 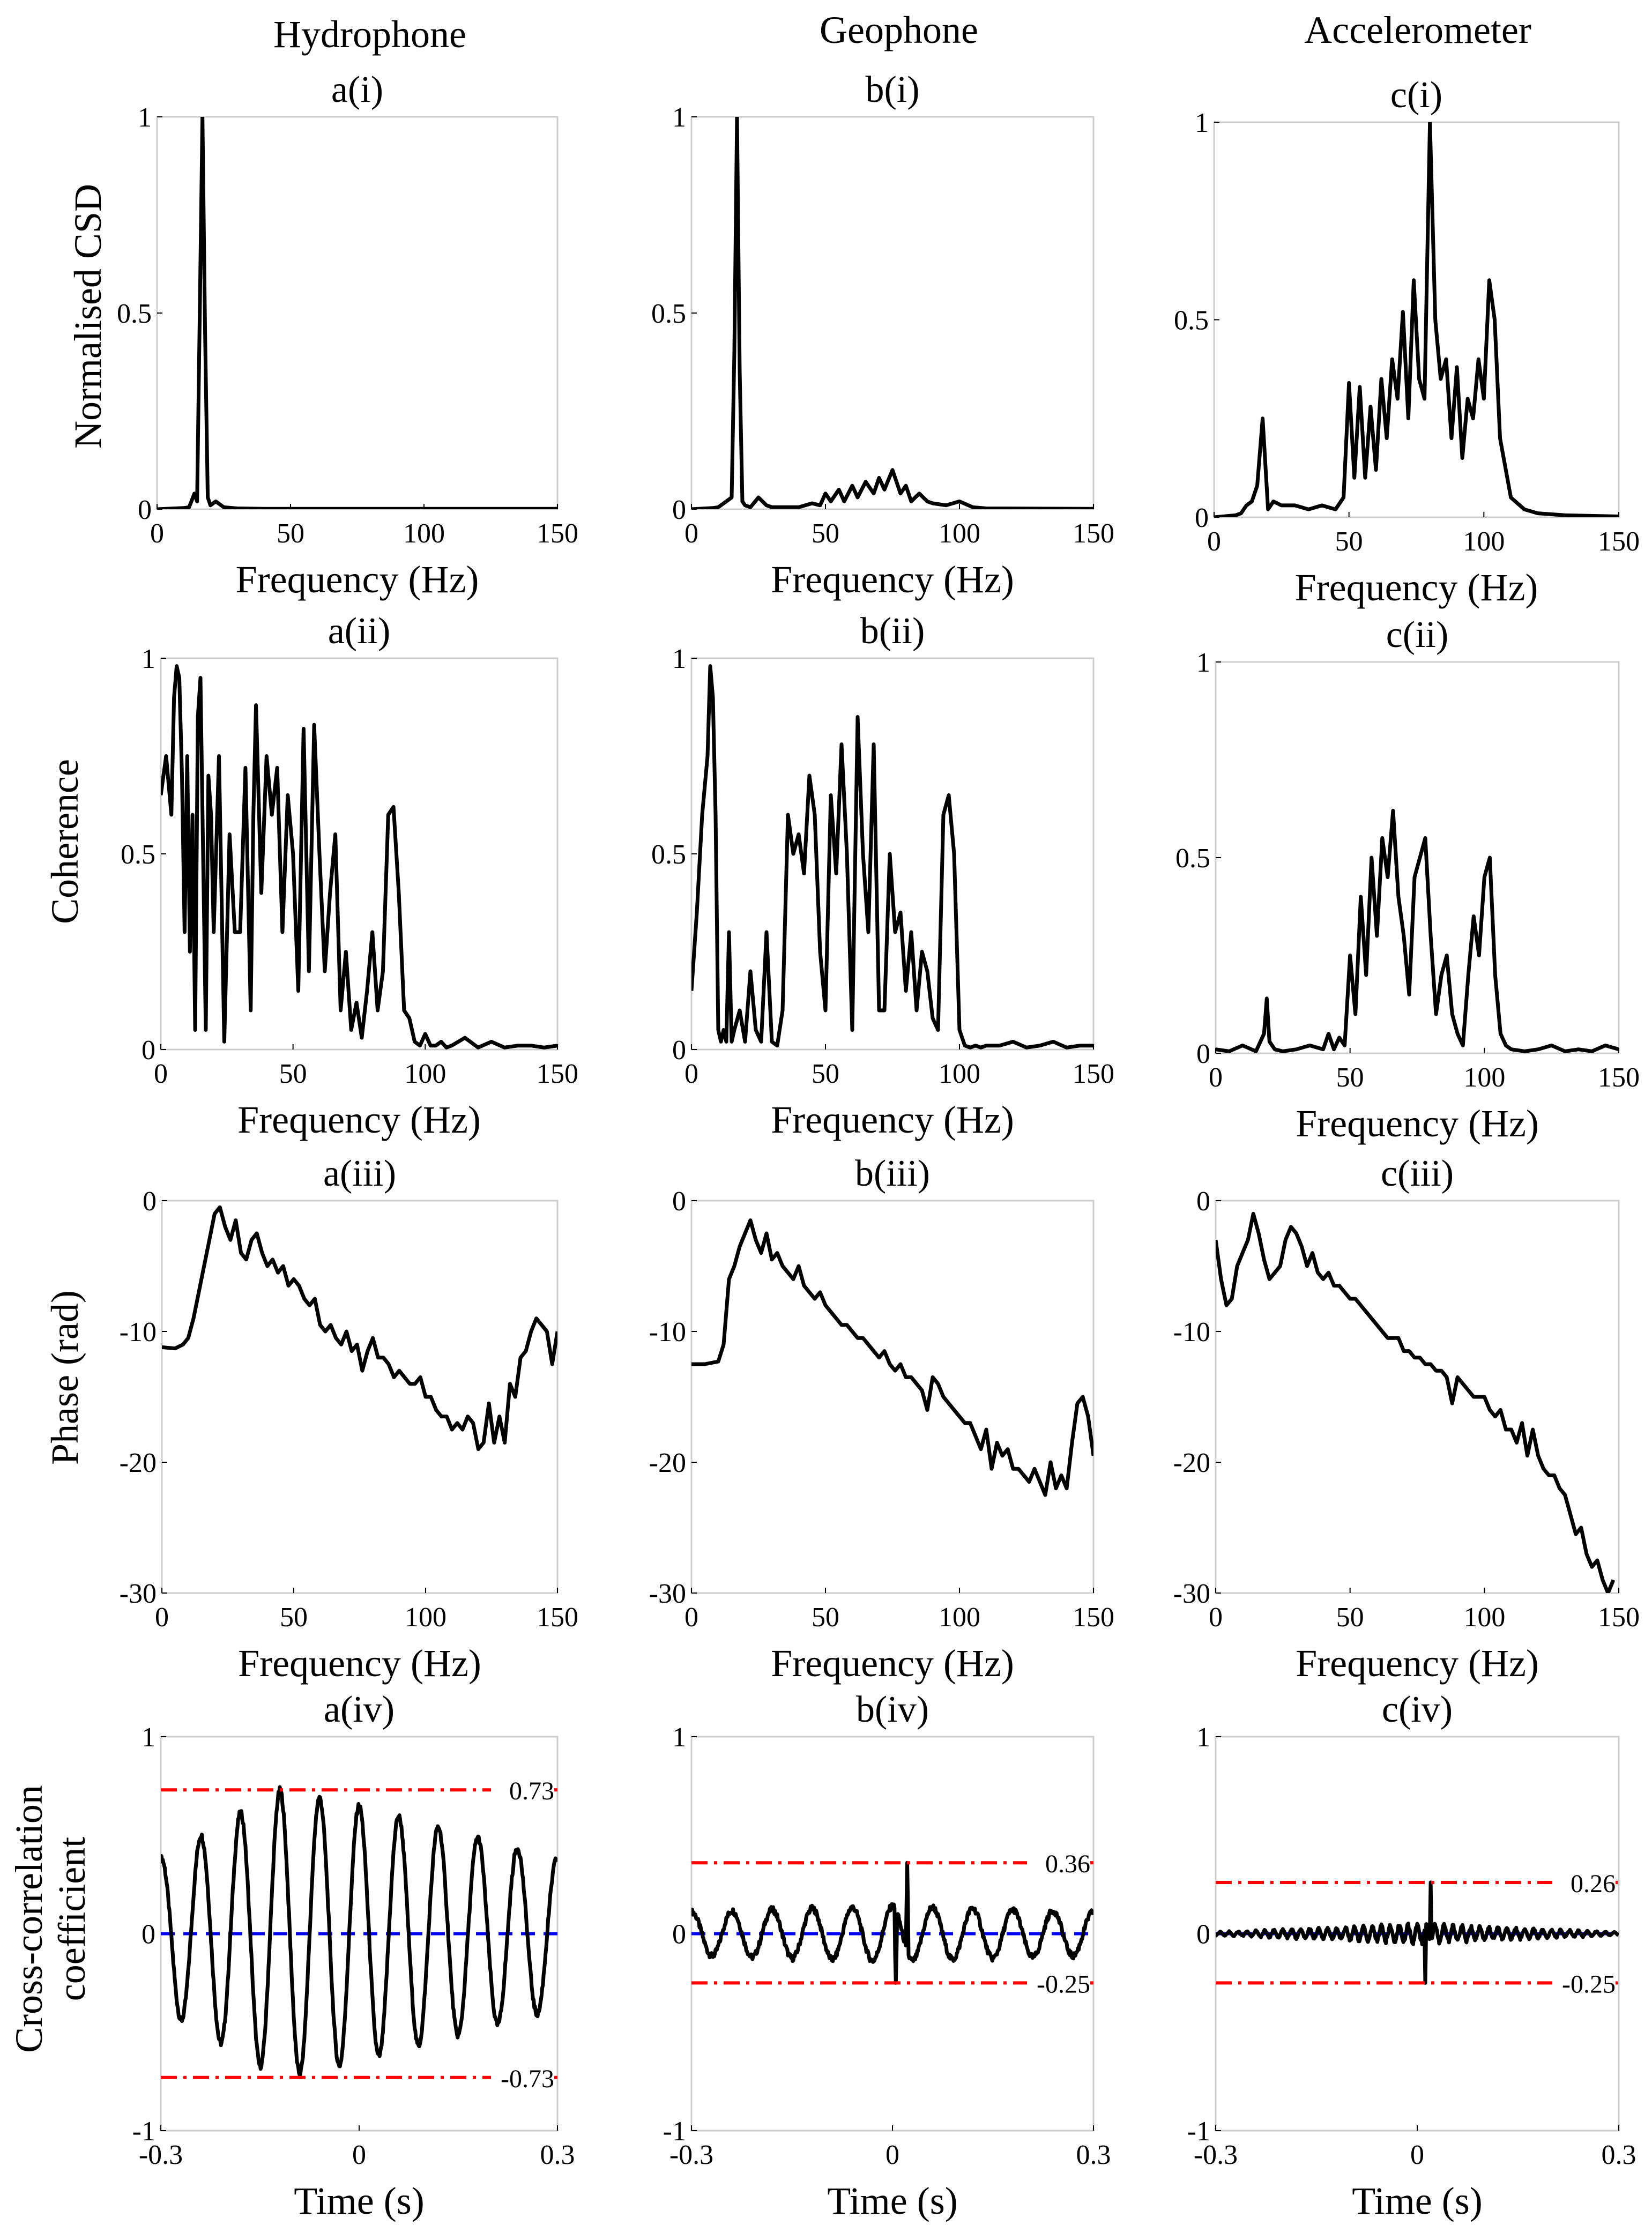 I want to click on x-tick-label: -0.3, so click(x=691, y=2155).